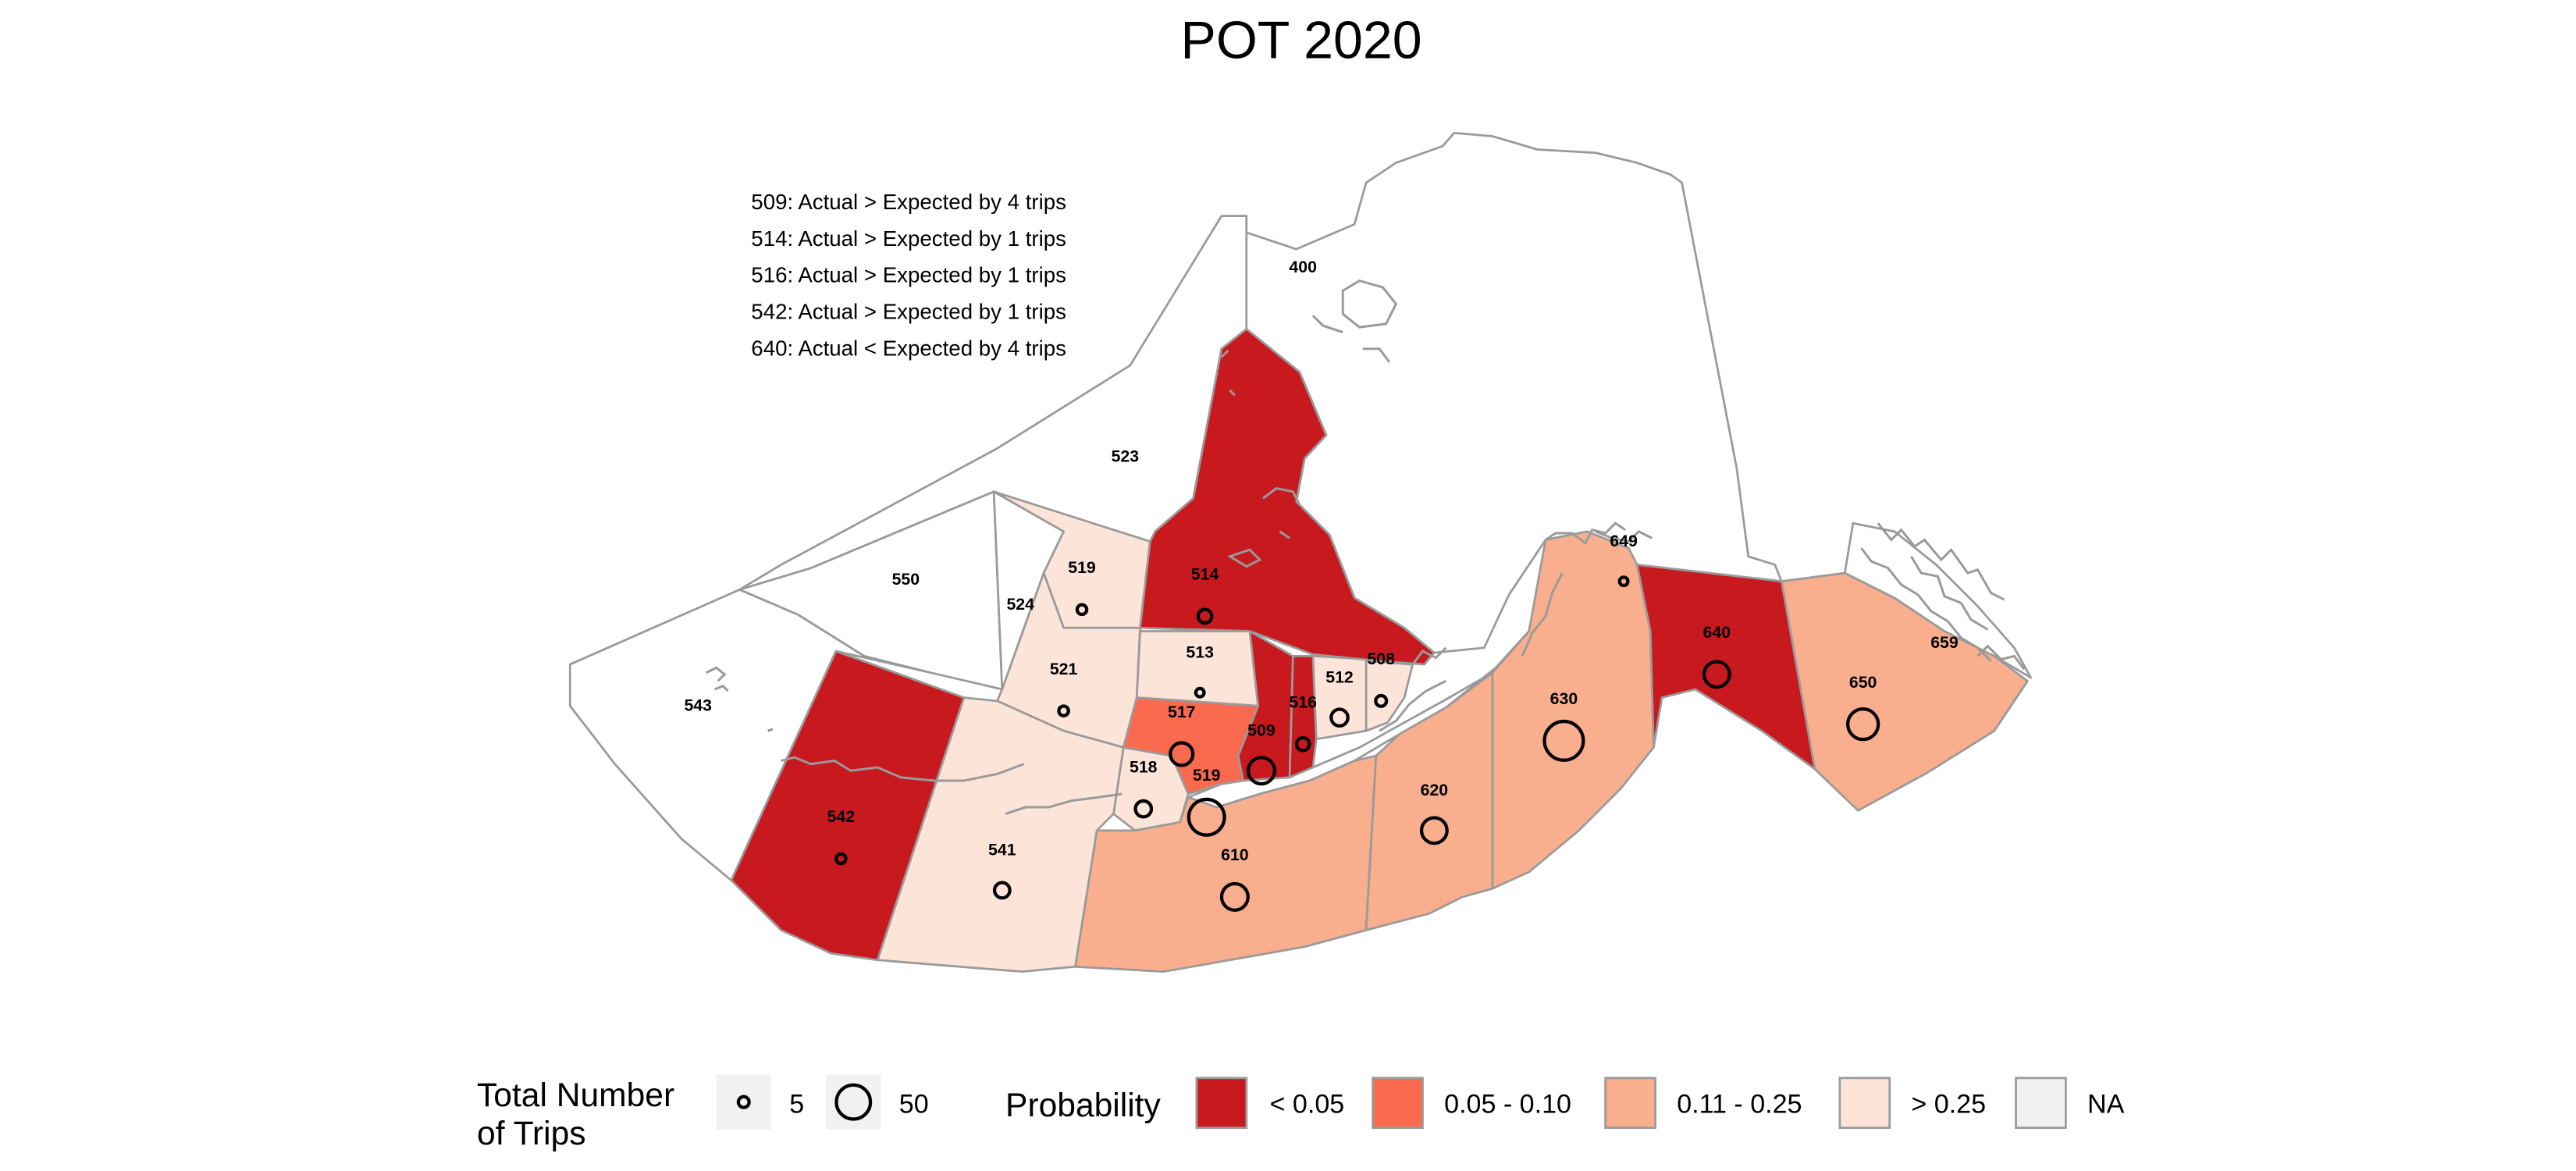 The image size is (2576, 1171). Describe the element at coordinates (1144, 766) in the screenshot. I see `label-518: 518` at that location.